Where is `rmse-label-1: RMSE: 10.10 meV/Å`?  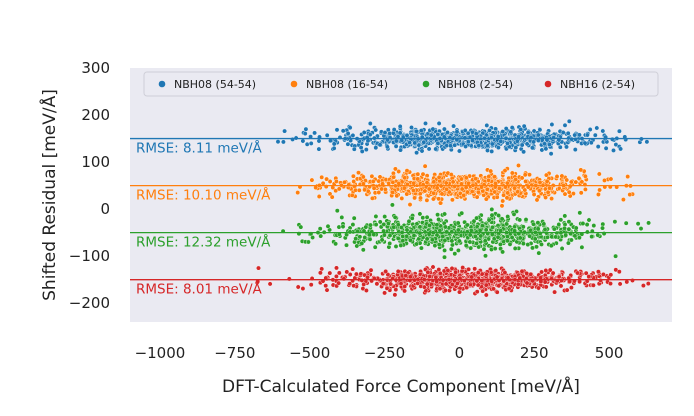 rmse-label-1: RMSE: 10.10 meV/Å is located at coordinates (203, 195).